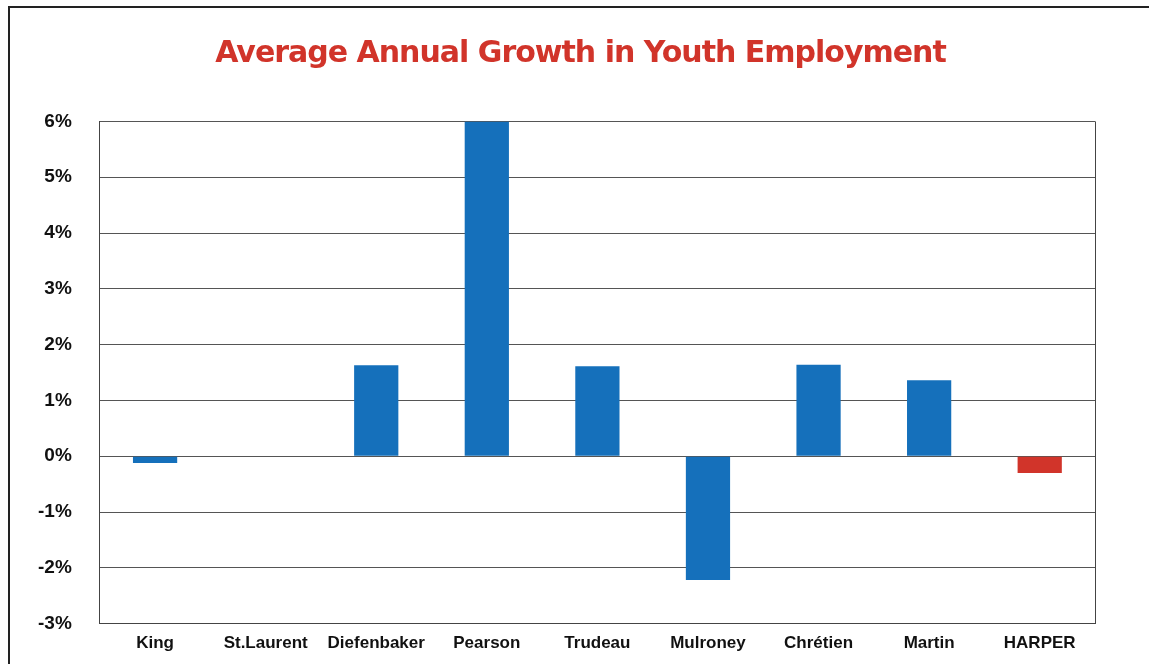 The width and height of the screenshot is (1149, 664). I want to click on x-tick-label: Diefenbaker, so click(376, 643).